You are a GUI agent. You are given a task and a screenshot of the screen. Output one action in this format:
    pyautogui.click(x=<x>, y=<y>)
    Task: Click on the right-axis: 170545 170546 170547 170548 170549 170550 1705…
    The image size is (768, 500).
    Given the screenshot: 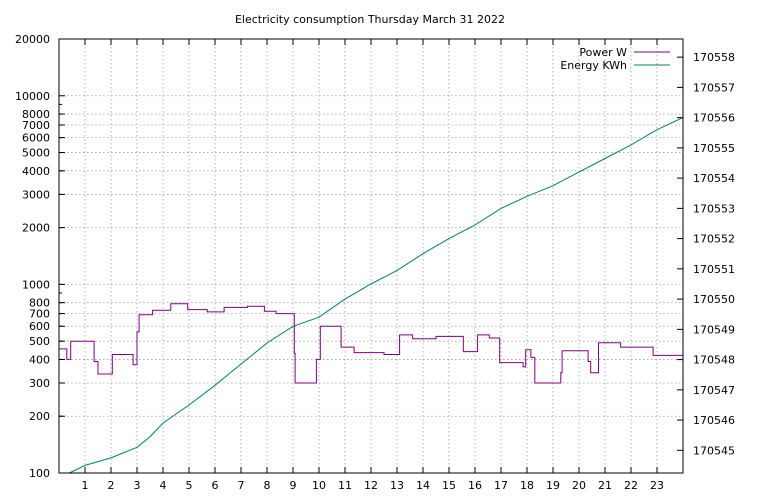 What is the action you would take?
    pyautogui.click(x=714, y=254)
    